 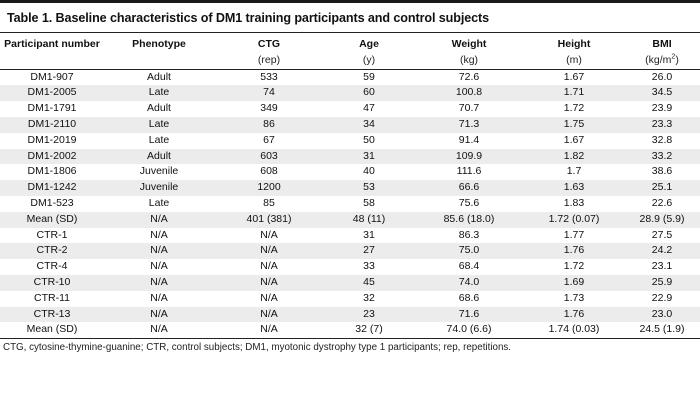 I want to click on cell-height: 1.69, so click(x=574, y=282).